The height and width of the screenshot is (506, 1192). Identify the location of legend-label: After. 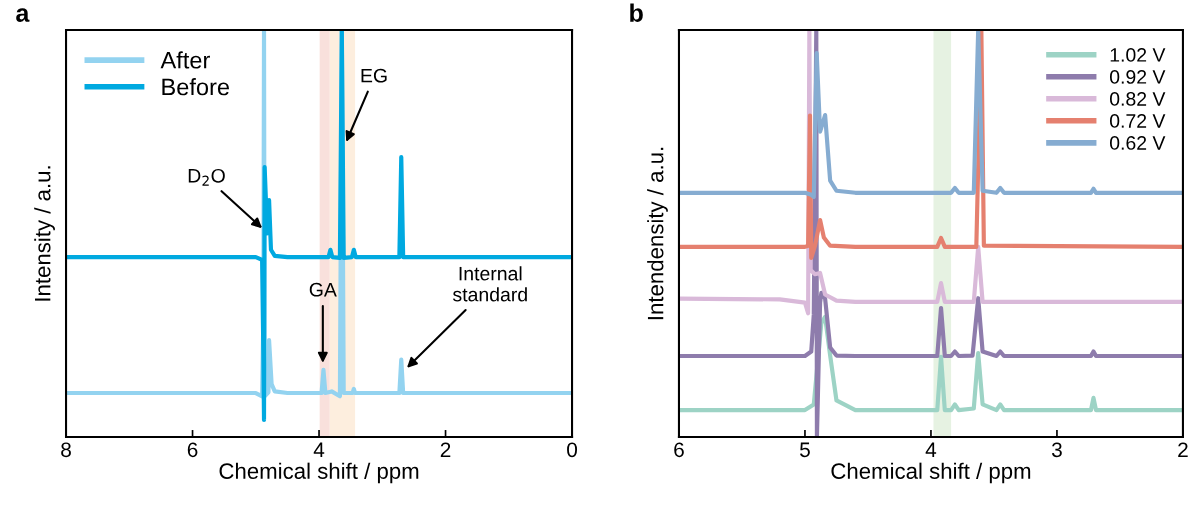
(185, 60).